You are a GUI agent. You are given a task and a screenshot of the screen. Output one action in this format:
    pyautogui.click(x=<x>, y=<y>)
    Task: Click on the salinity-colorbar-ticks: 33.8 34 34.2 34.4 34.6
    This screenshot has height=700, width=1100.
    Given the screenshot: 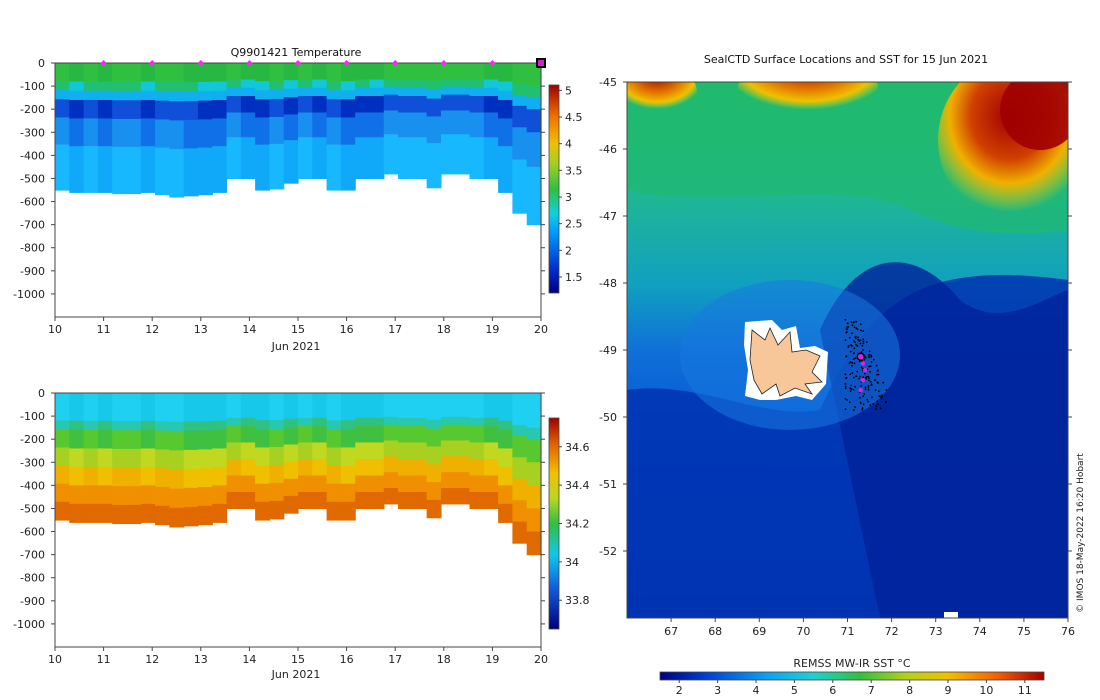 What is the action you would take?
    pyautogui.click(x=574, y=524)
    